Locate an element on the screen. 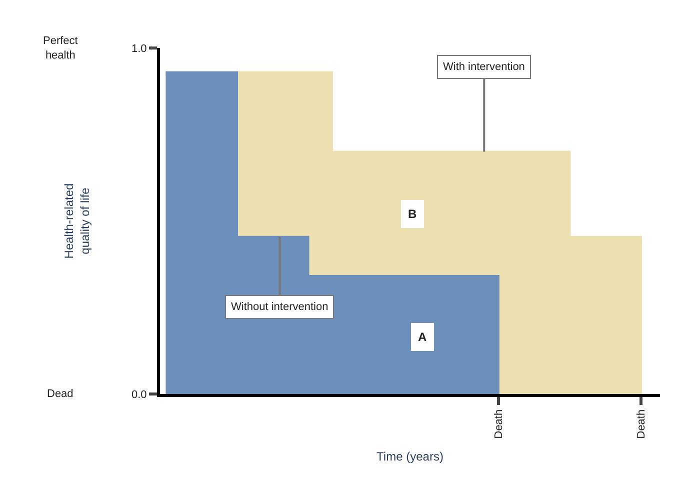  text: Dead is located at coordinates (60, 394).